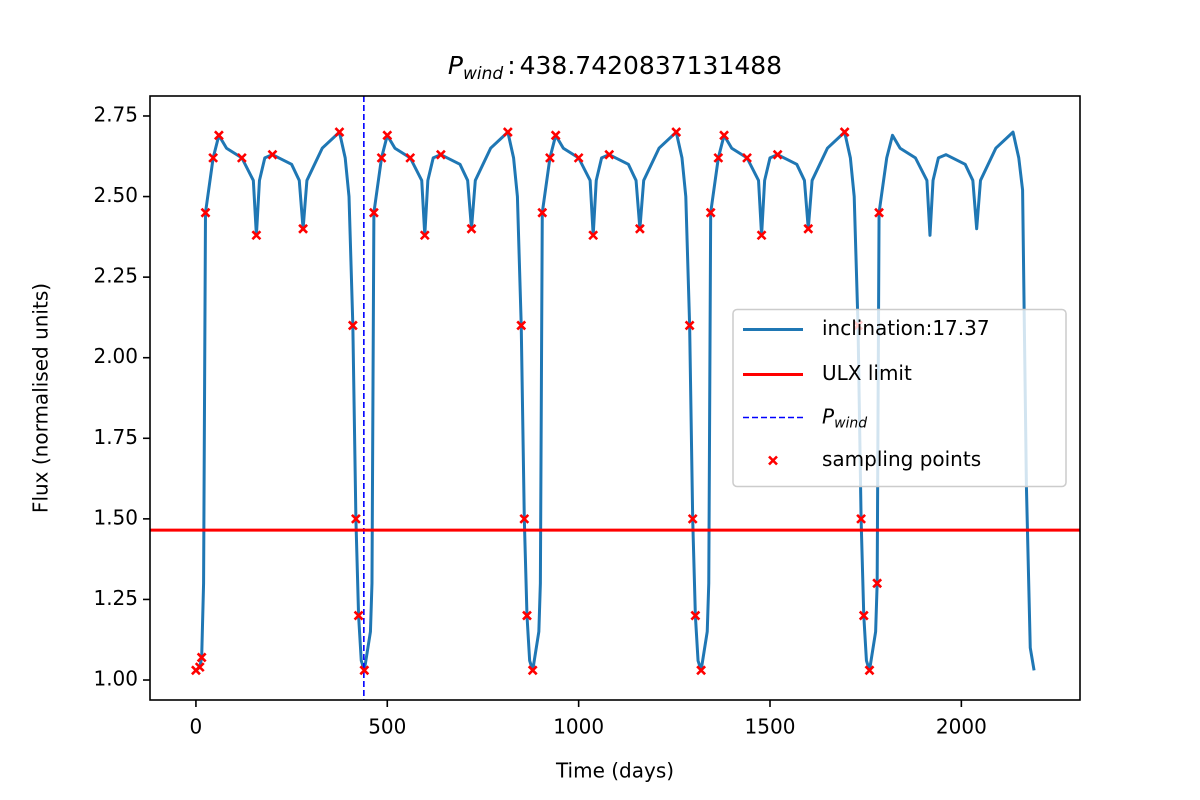 The height and width of the screenshot is (800, 1200). I want to click on legend-subscript: wind, so click(850, 424).